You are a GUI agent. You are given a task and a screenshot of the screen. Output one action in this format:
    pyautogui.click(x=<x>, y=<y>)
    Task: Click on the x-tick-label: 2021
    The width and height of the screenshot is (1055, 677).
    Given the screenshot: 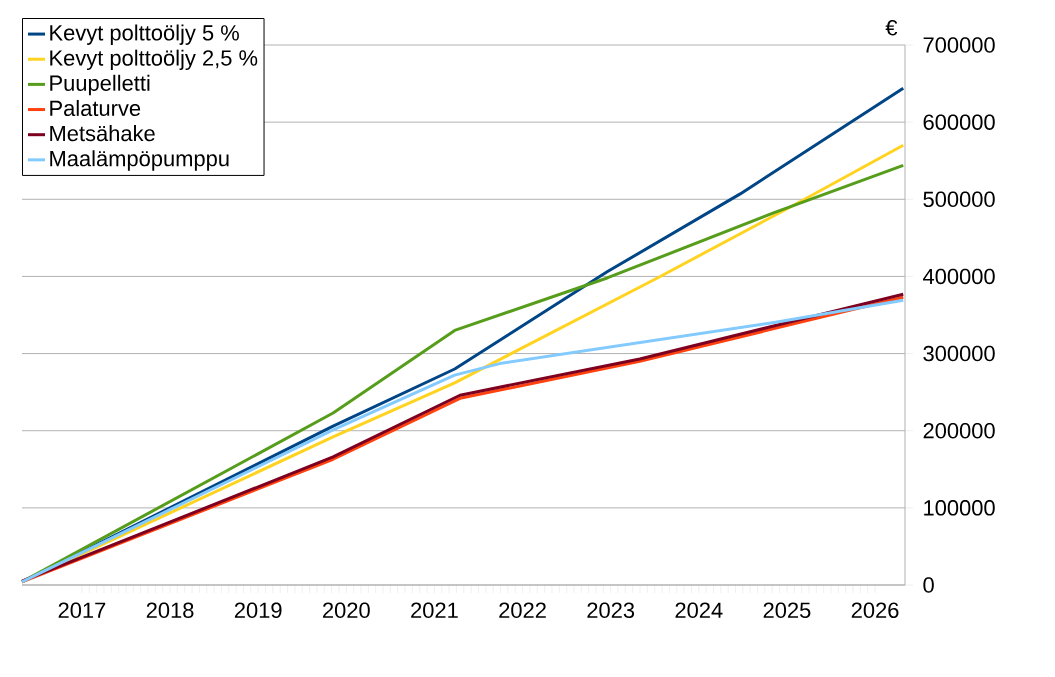 What is the action you would take?
    pyautogui.click(x=434, y=610)
    